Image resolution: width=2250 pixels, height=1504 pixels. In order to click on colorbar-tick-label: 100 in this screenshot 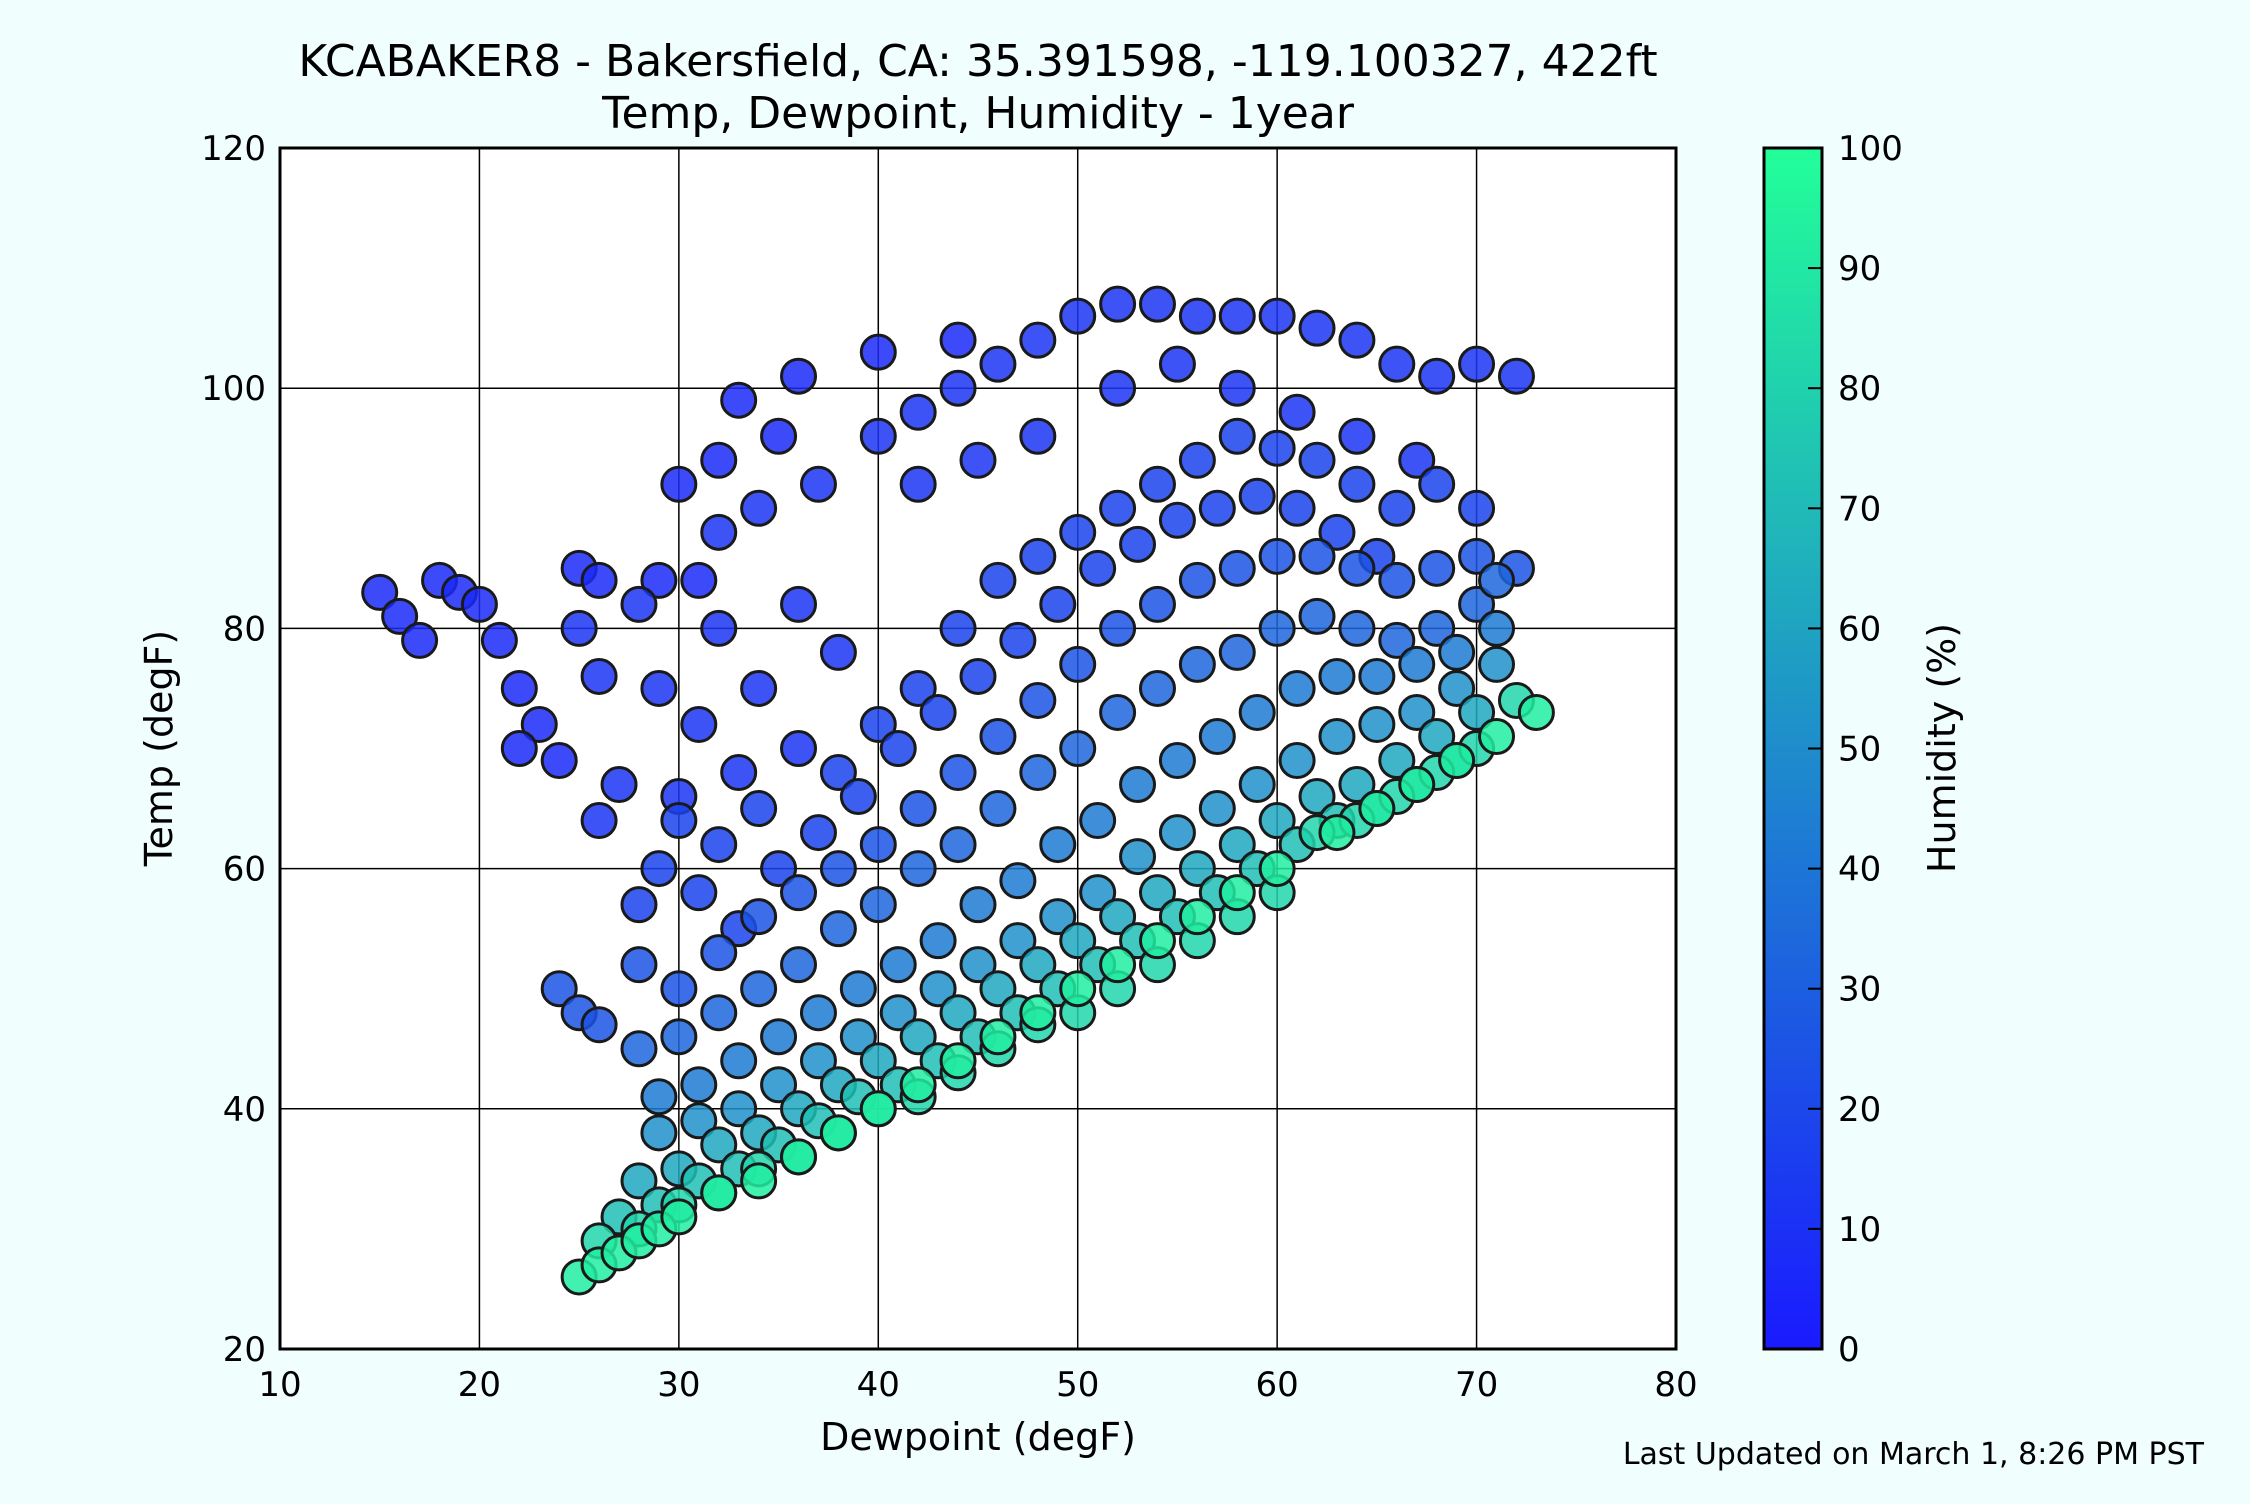, I will do `click(1870, 149)`.